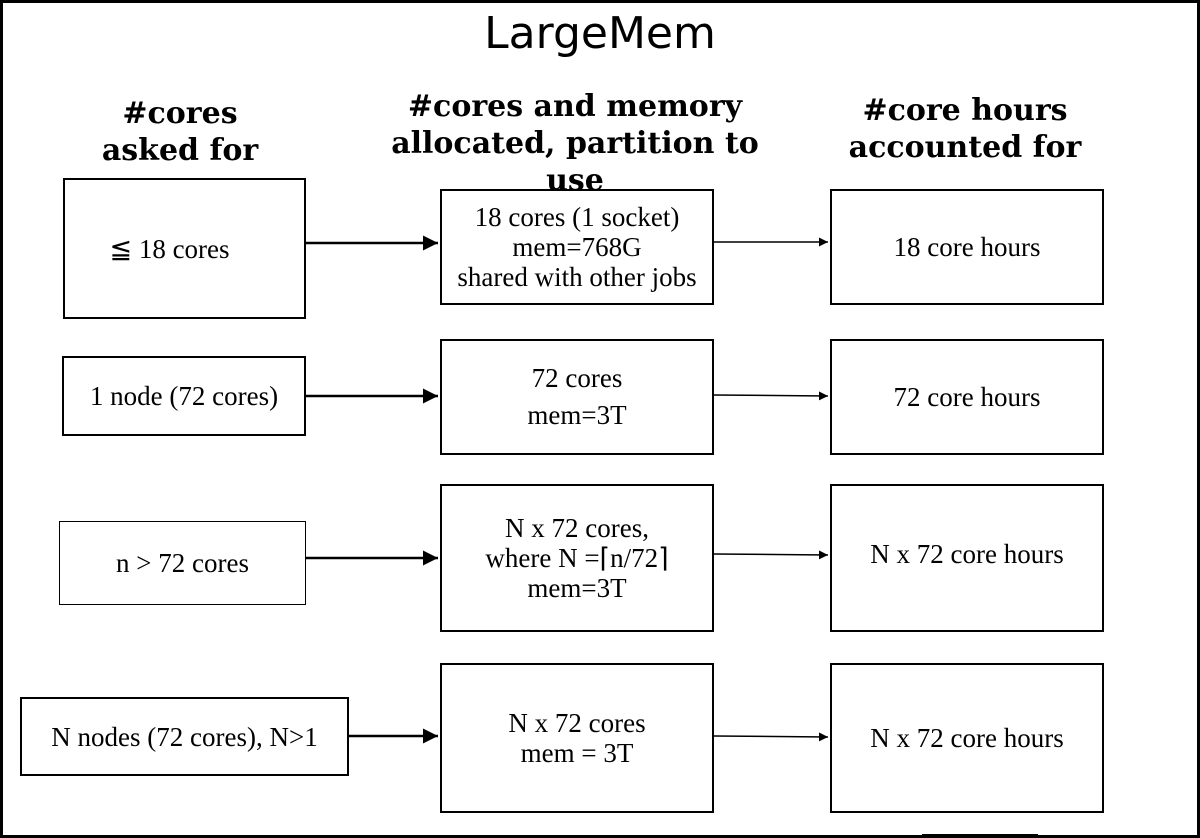  I want to click on header-requested: #cores asked for, so click(180, 132).